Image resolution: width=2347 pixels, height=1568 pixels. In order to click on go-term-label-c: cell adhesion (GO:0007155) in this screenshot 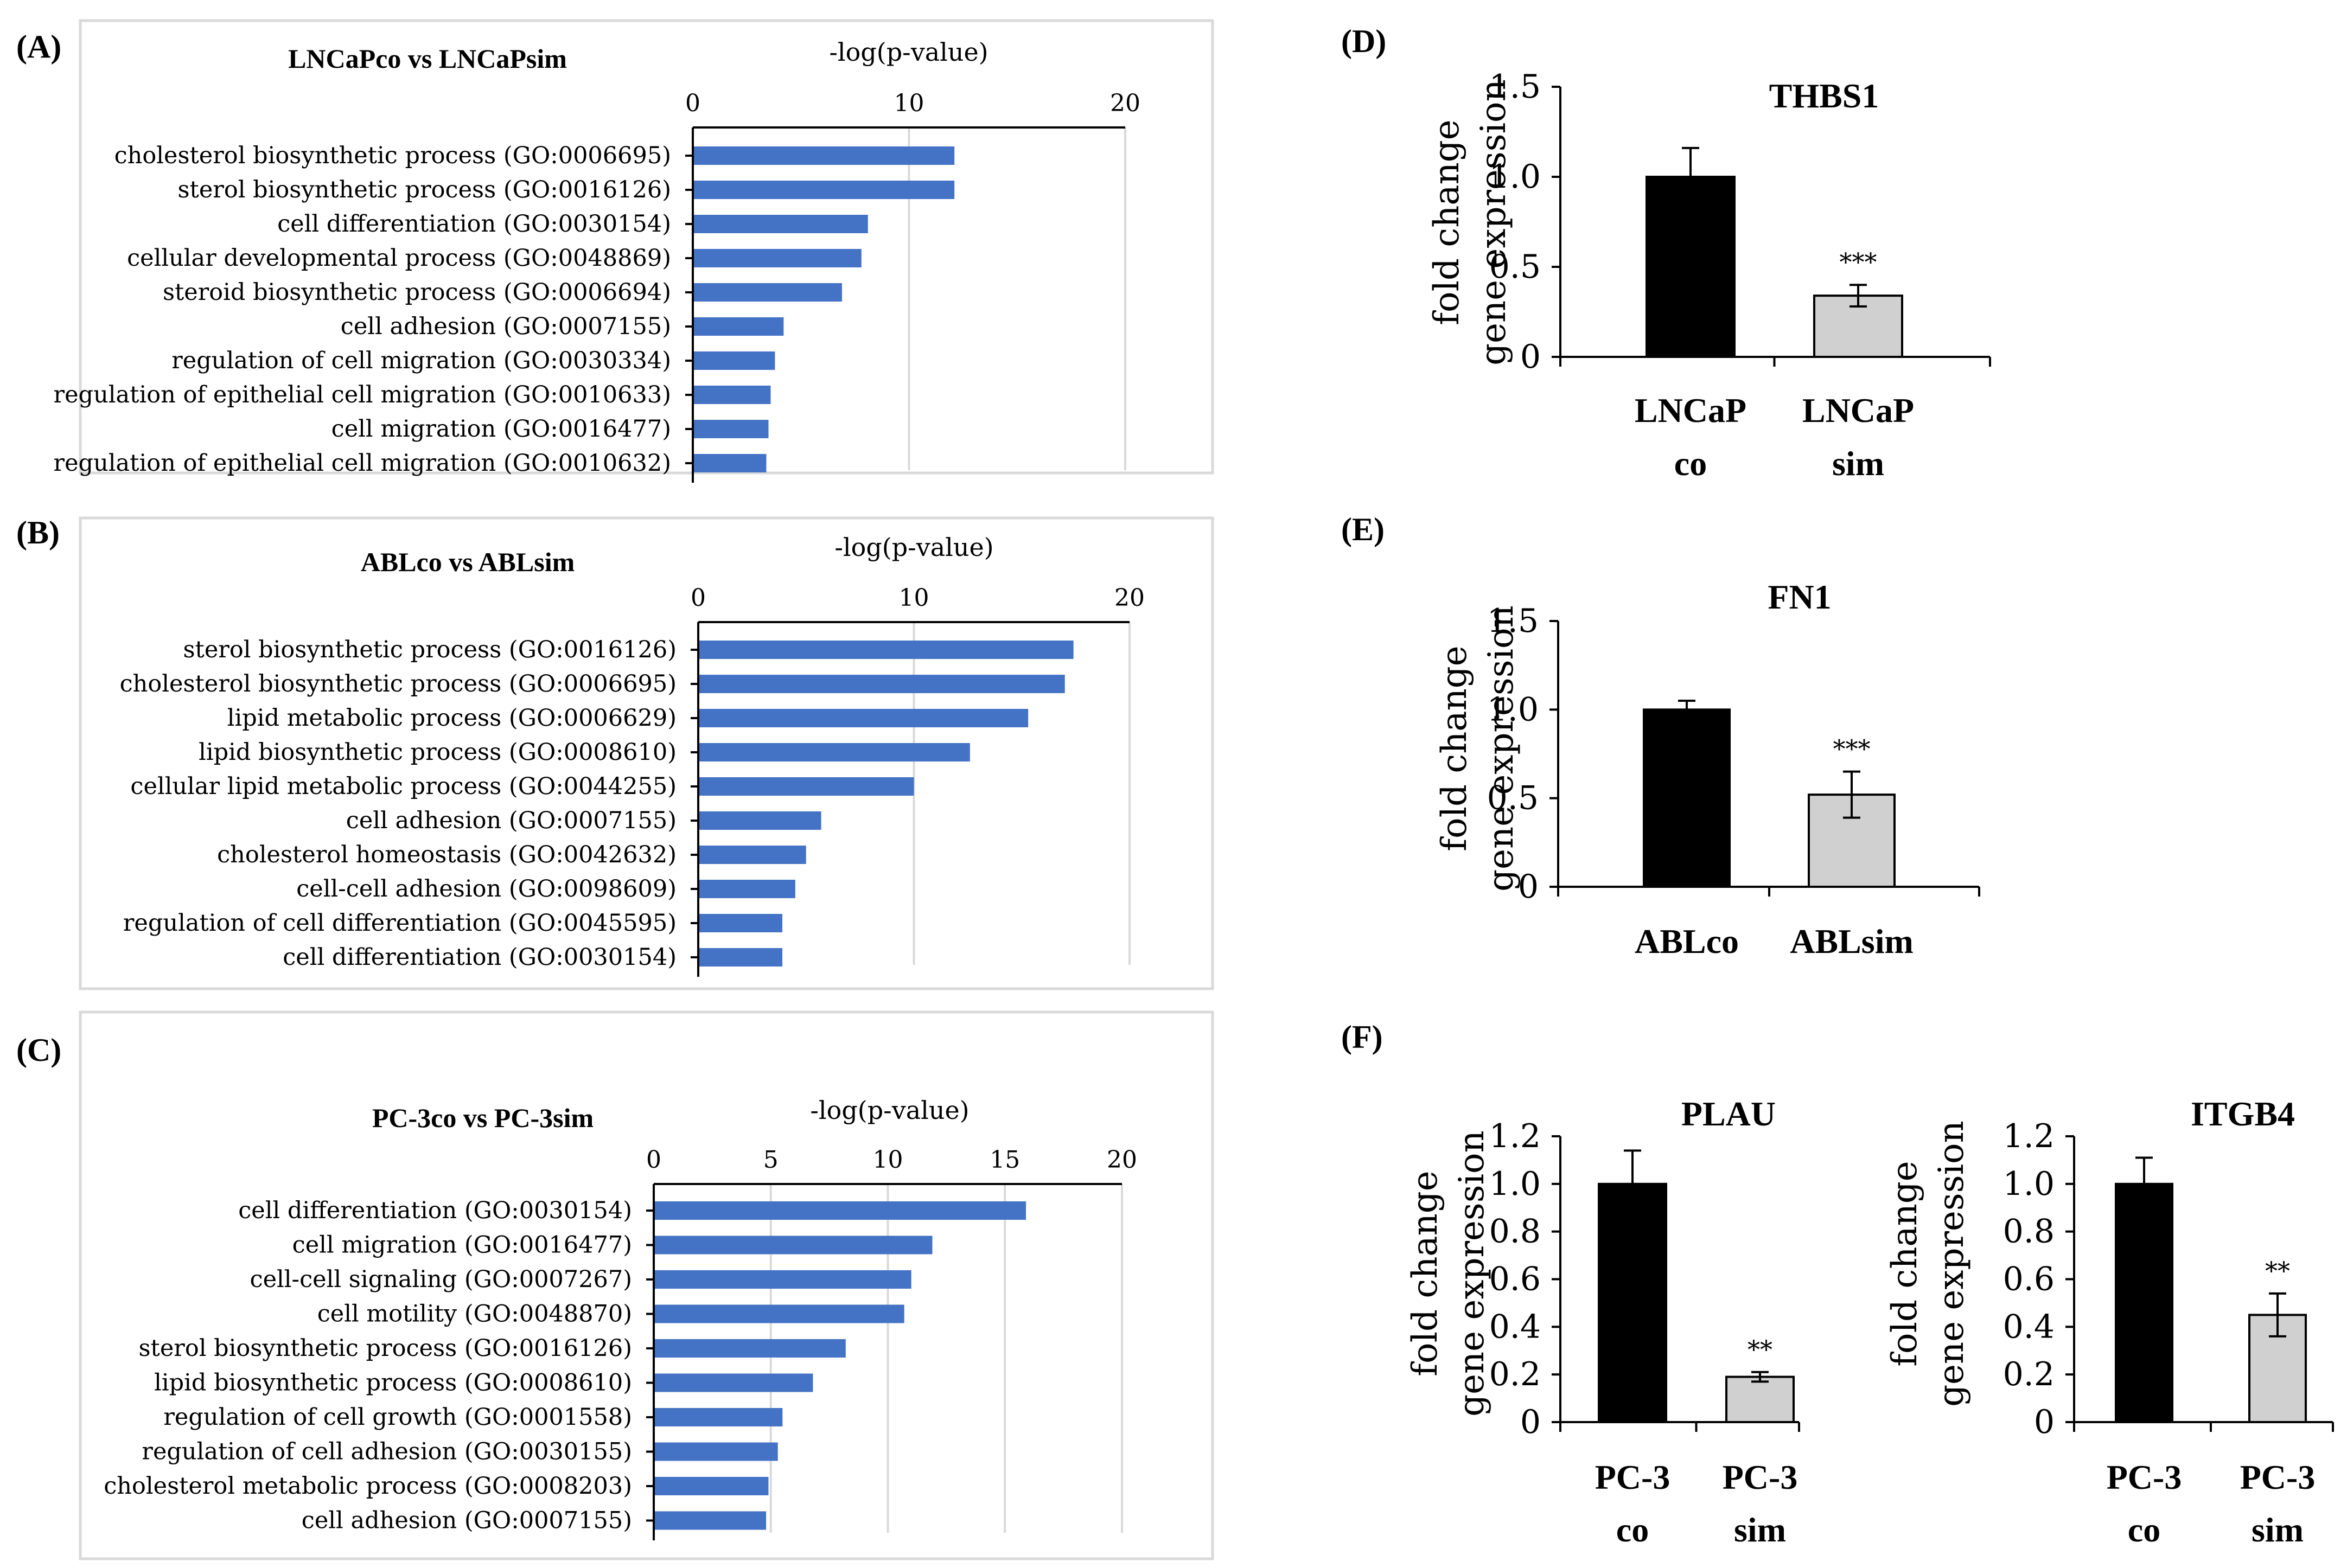, I will do `click(467, 1520)`.